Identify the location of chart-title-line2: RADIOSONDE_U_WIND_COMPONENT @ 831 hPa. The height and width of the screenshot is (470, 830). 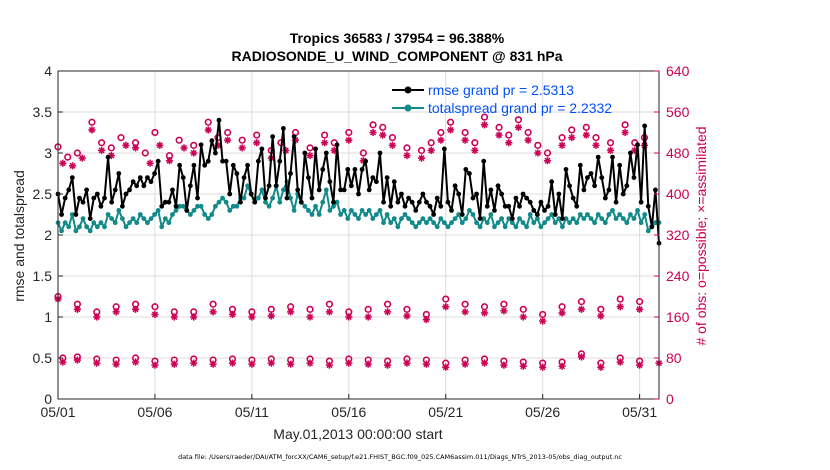
(396, 56).